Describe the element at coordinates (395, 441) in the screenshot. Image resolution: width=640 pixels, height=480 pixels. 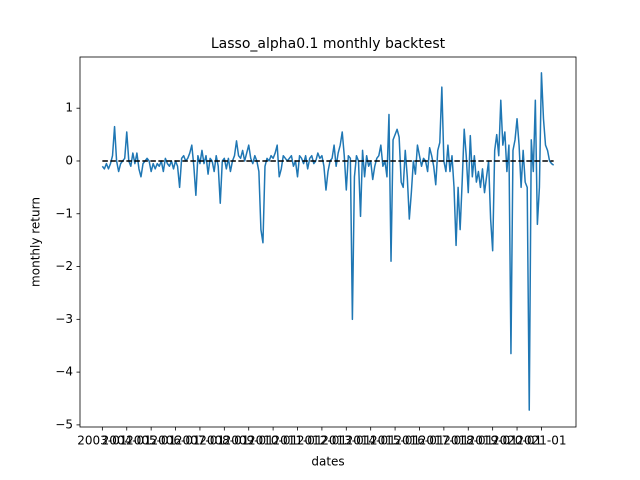
I see `x-tick-label: 2015-01` at that location.